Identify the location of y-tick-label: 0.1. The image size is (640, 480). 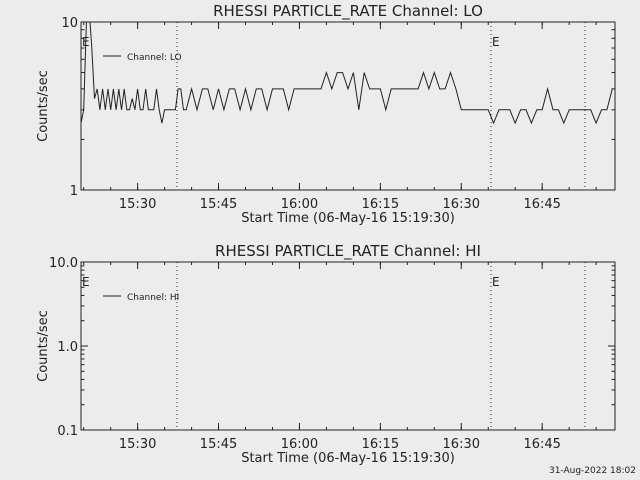
(67, 431).